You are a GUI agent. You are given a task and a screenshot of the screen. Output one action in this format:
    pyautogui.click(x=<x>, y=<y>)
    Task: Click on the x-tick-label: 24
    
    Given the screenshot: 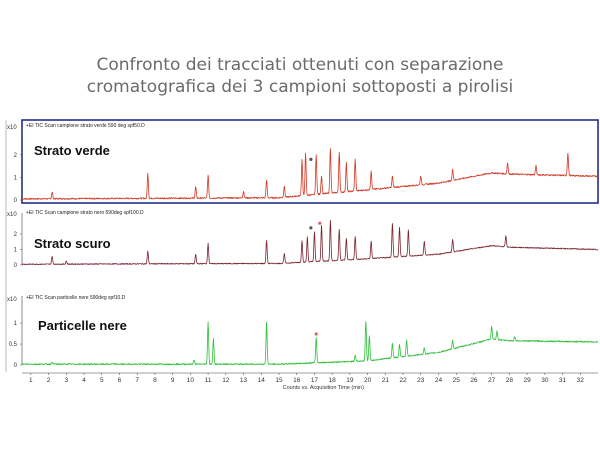 What is the action you would take?
    pyautogui.click(x=439, y=380)
    